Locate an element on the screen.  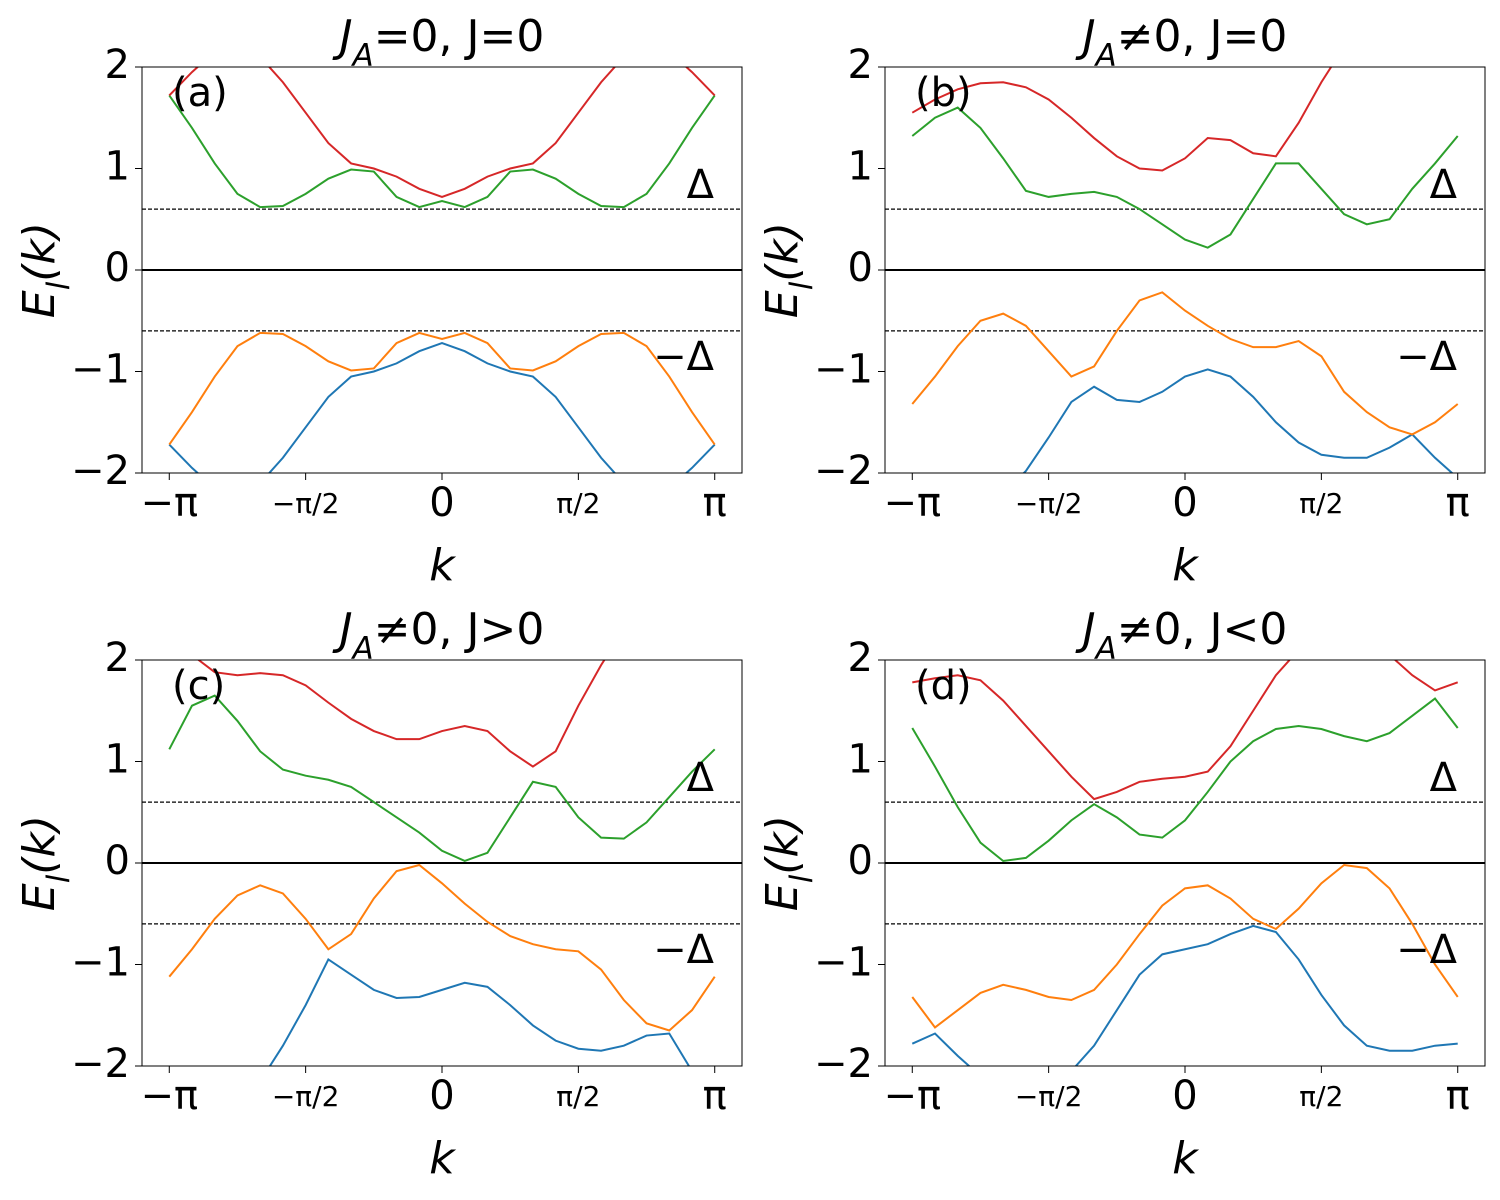
panel-label: (c) is located at coordinates (198, 686).